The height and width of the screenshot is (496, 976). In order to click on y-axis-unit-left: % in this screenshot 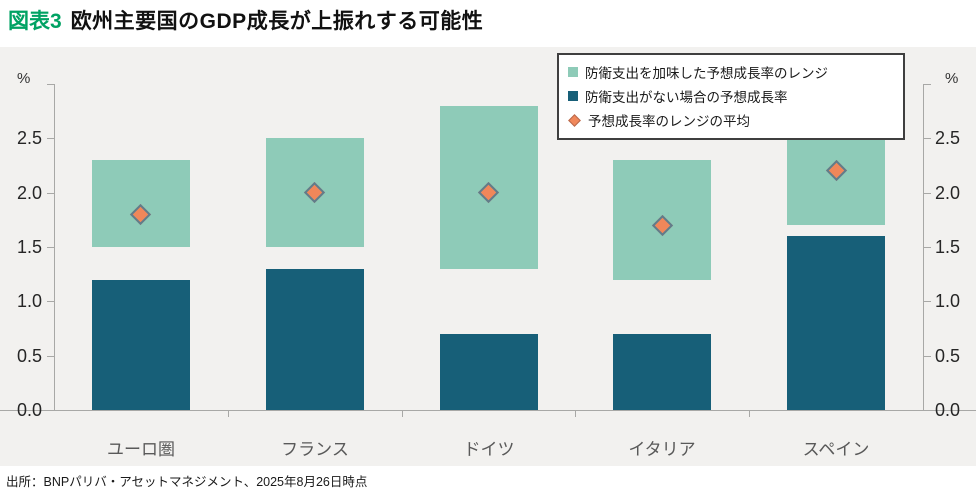, I will do `click(24, 78)`.